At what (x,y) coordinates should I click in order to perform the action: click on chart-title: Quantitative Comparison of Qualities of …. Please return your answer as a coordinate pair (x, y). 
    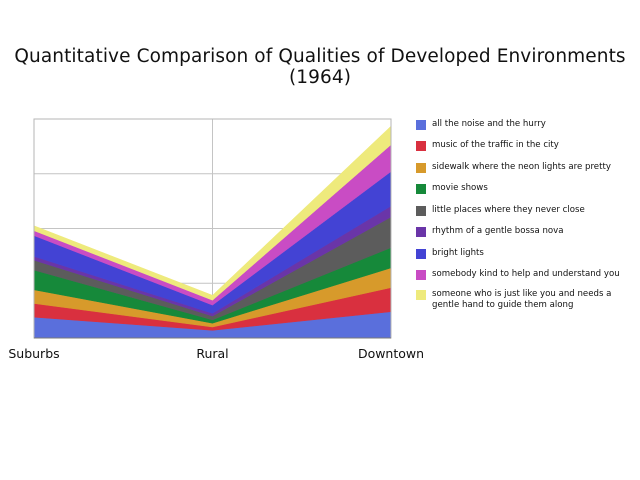
    Looking at the image, I should click on (320, 67).